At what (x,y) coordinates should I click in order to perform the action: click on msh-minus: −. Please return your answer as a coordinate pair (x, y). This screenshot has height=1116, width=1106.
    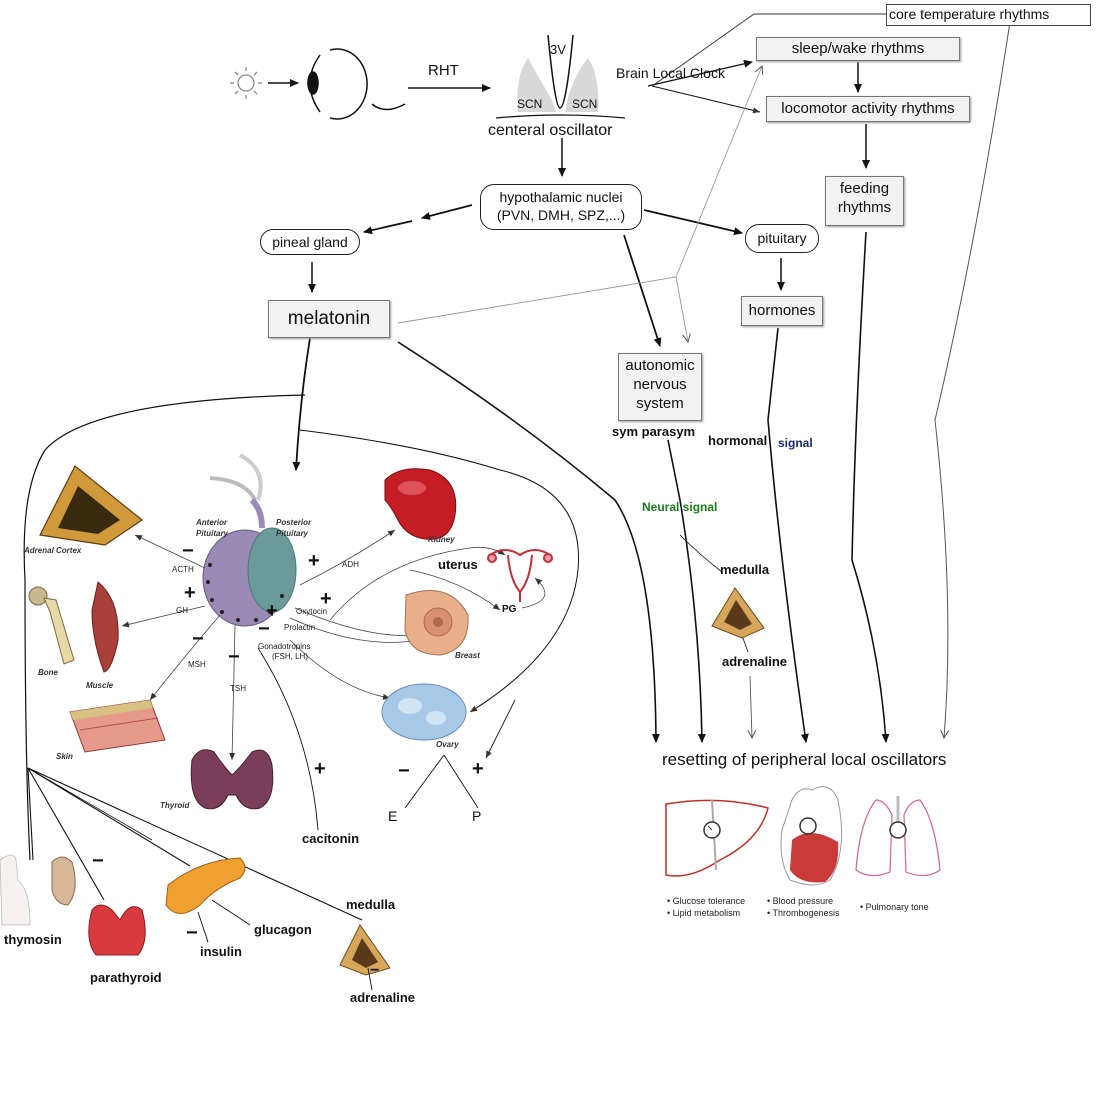
    Looking at the image, I should click on (198, 639).